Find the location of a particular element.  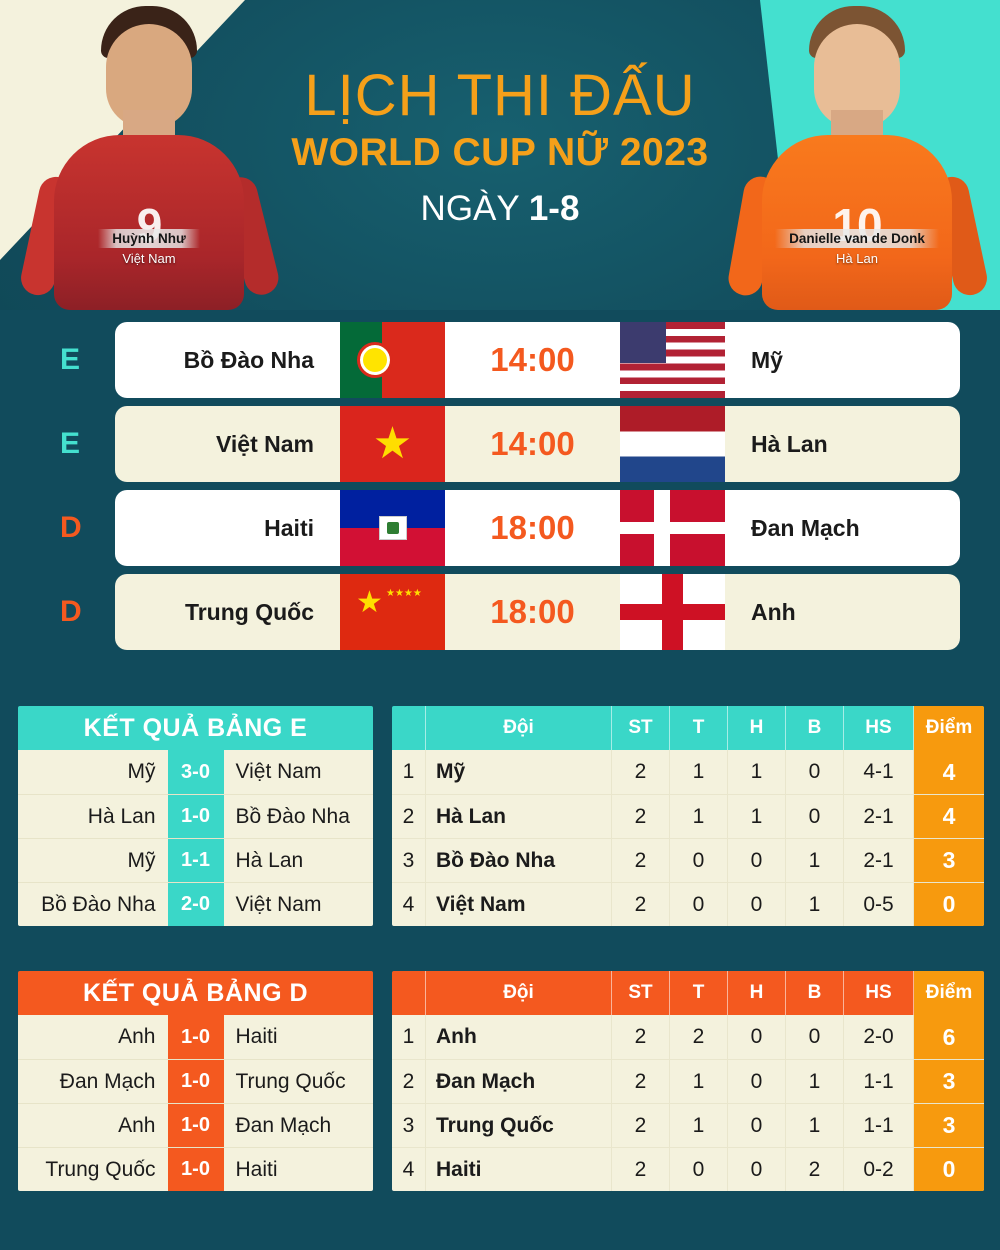

match-row: D Haiti 18:00 Đan Mạch is located at coordinates (500, 528).